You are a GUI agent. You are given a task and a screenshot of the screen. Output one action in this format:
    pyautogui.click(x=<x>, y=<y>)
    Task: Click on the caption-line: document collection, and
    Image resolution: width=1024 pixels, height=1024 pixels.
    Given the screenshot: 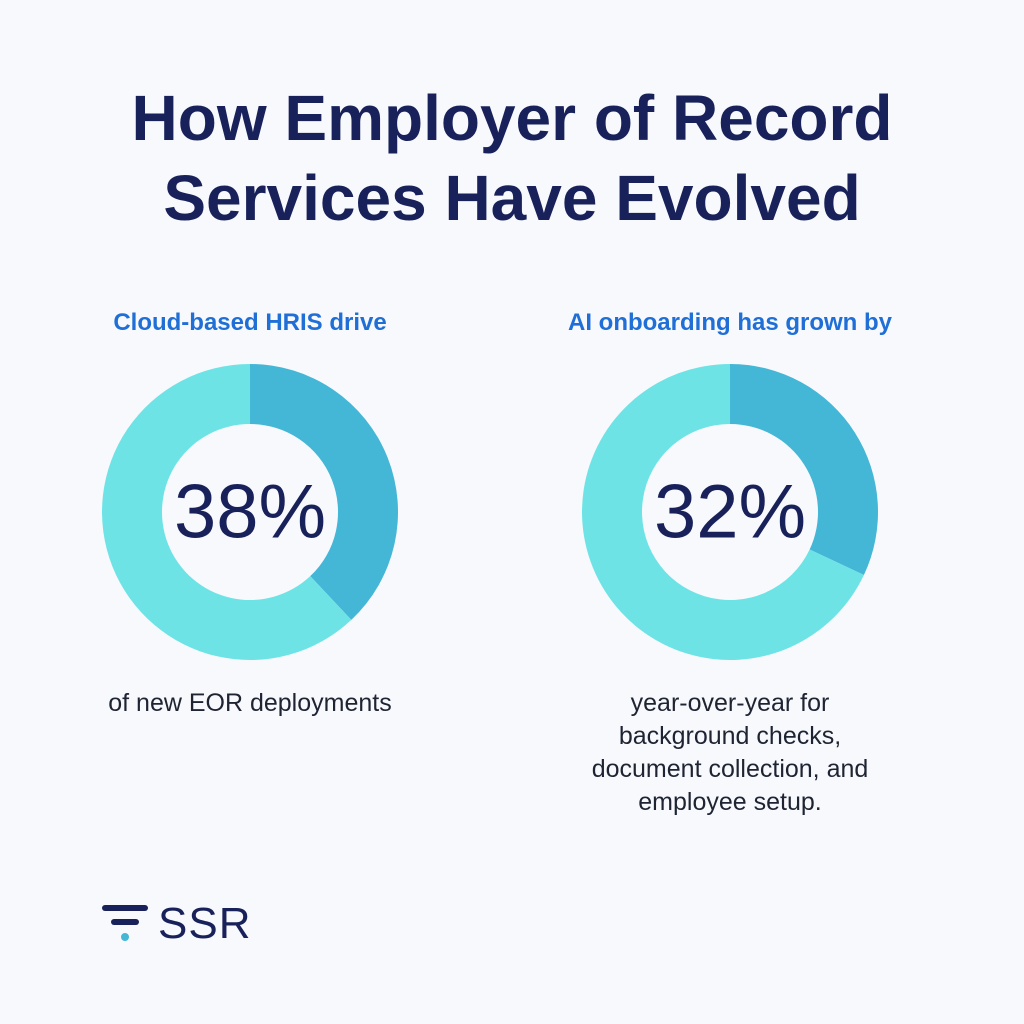 What is the action you would take?
    pyautogui.click(x=730, y=769)
    